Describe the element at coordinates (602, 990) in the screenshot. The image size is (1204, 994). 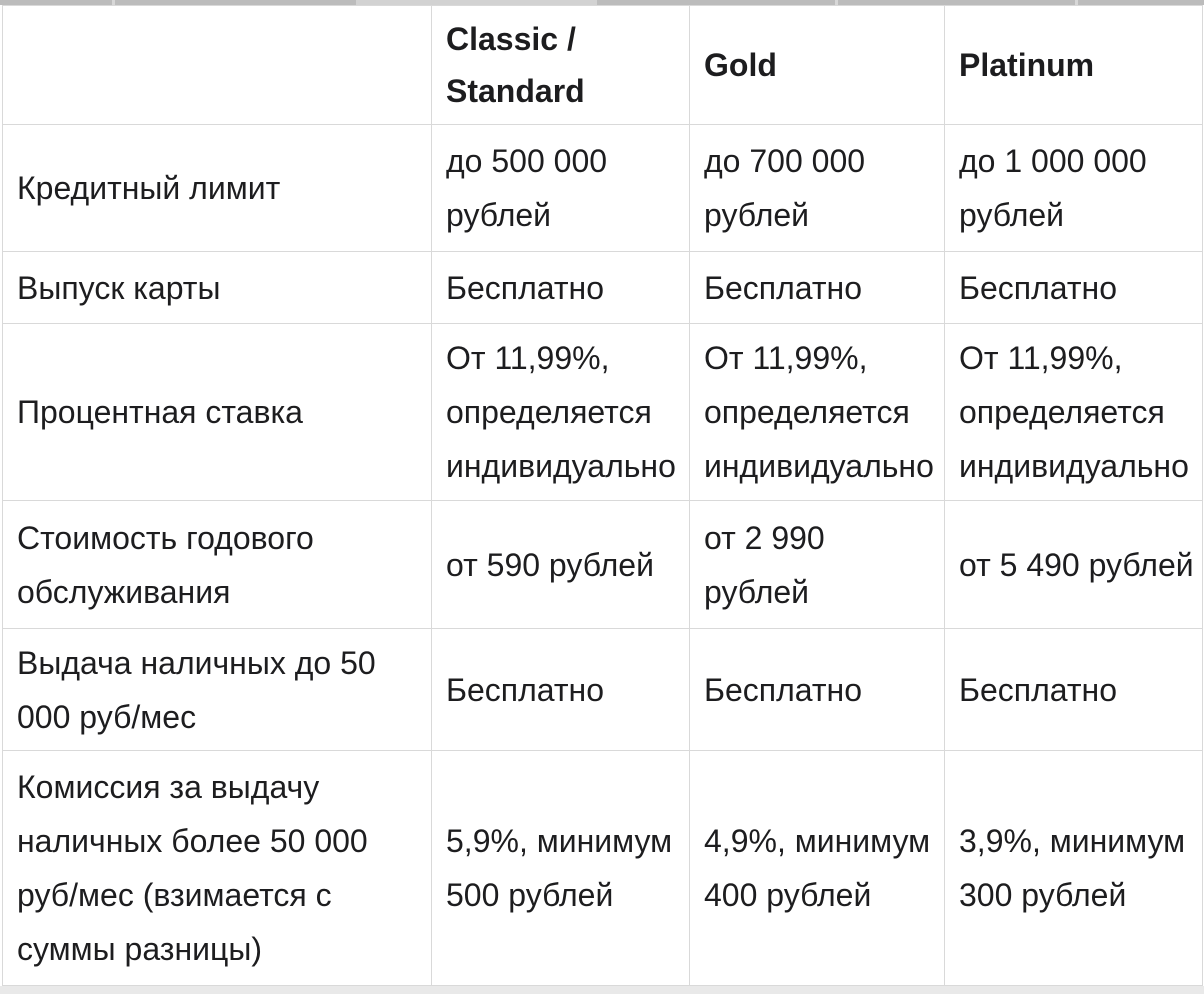
I see `cropped-content-below` at that location.